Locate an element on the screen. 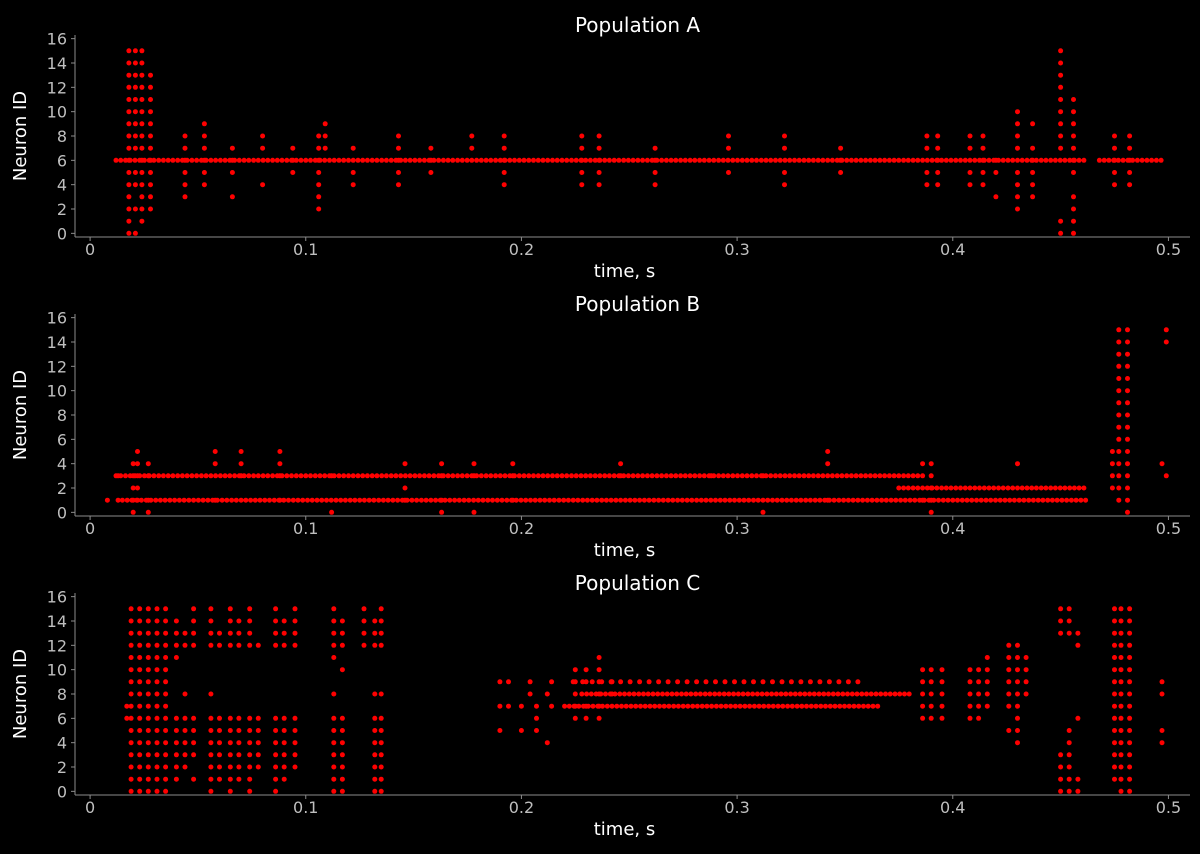 This screenshot has width=1200, height=854. x-axis-label: time, s is located at coordinates (625, 271).